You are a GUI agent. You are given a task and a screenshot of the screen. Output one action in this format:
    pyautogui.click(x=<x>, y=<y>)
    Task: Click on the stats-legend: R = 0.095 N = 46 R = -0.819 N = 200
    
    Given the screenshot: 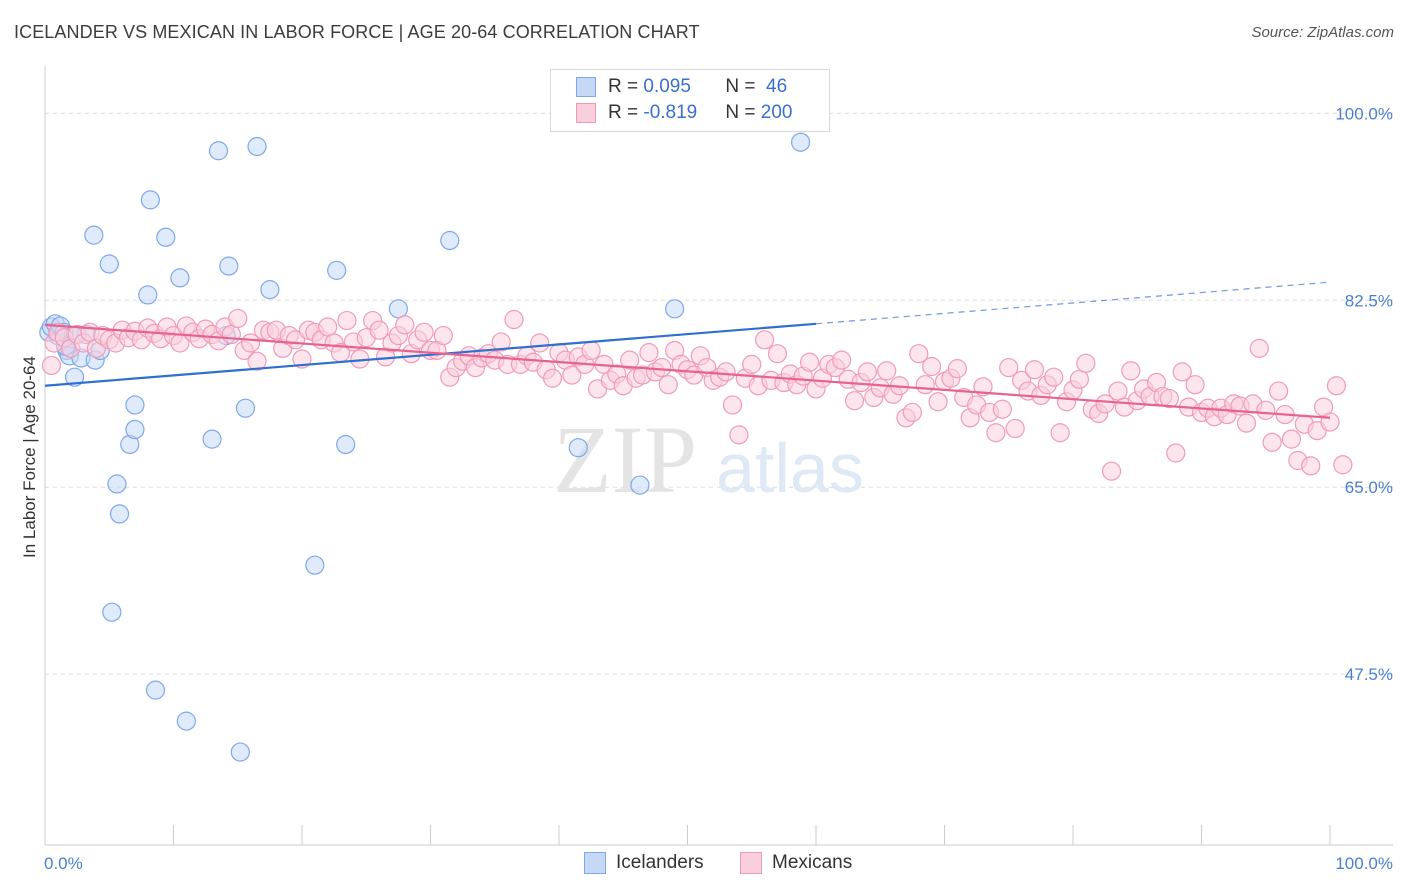 What is the action you would take?
    pyautogui.click(x=690, y=100)
    